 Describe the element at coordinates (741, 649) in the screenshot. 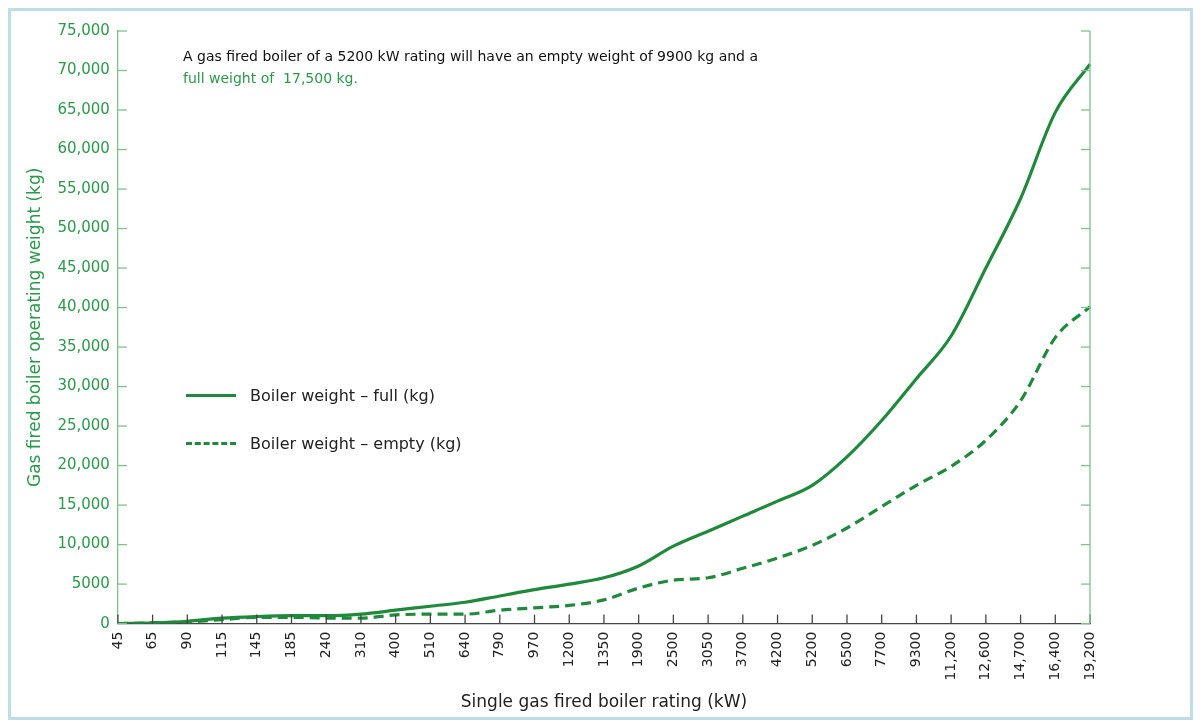

I see `x-tick-label: 3700` at that location.